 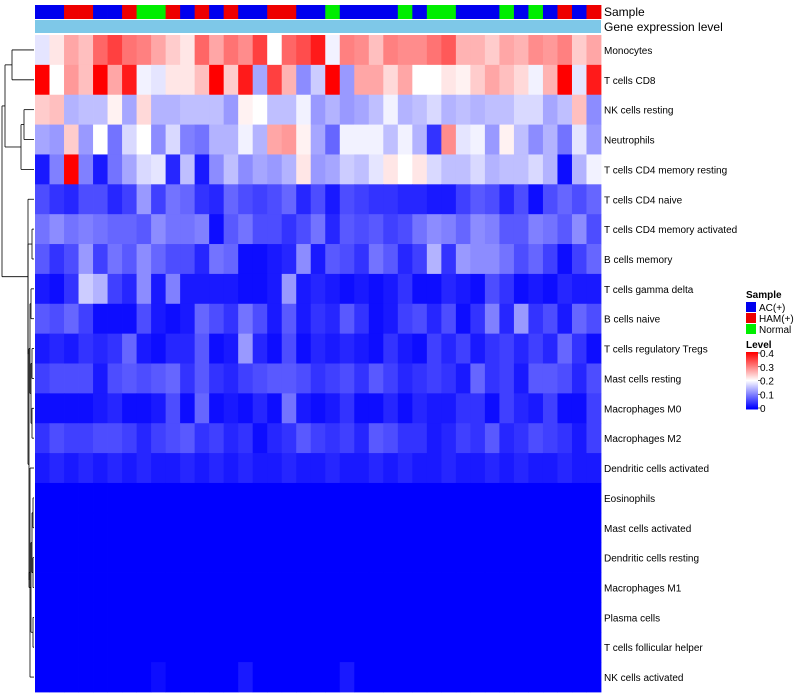 What do you see at coordinates (767, 354) in the screenshot?
I see `colorbar-tick-label: 0.4` at bounding box center [767, 354].